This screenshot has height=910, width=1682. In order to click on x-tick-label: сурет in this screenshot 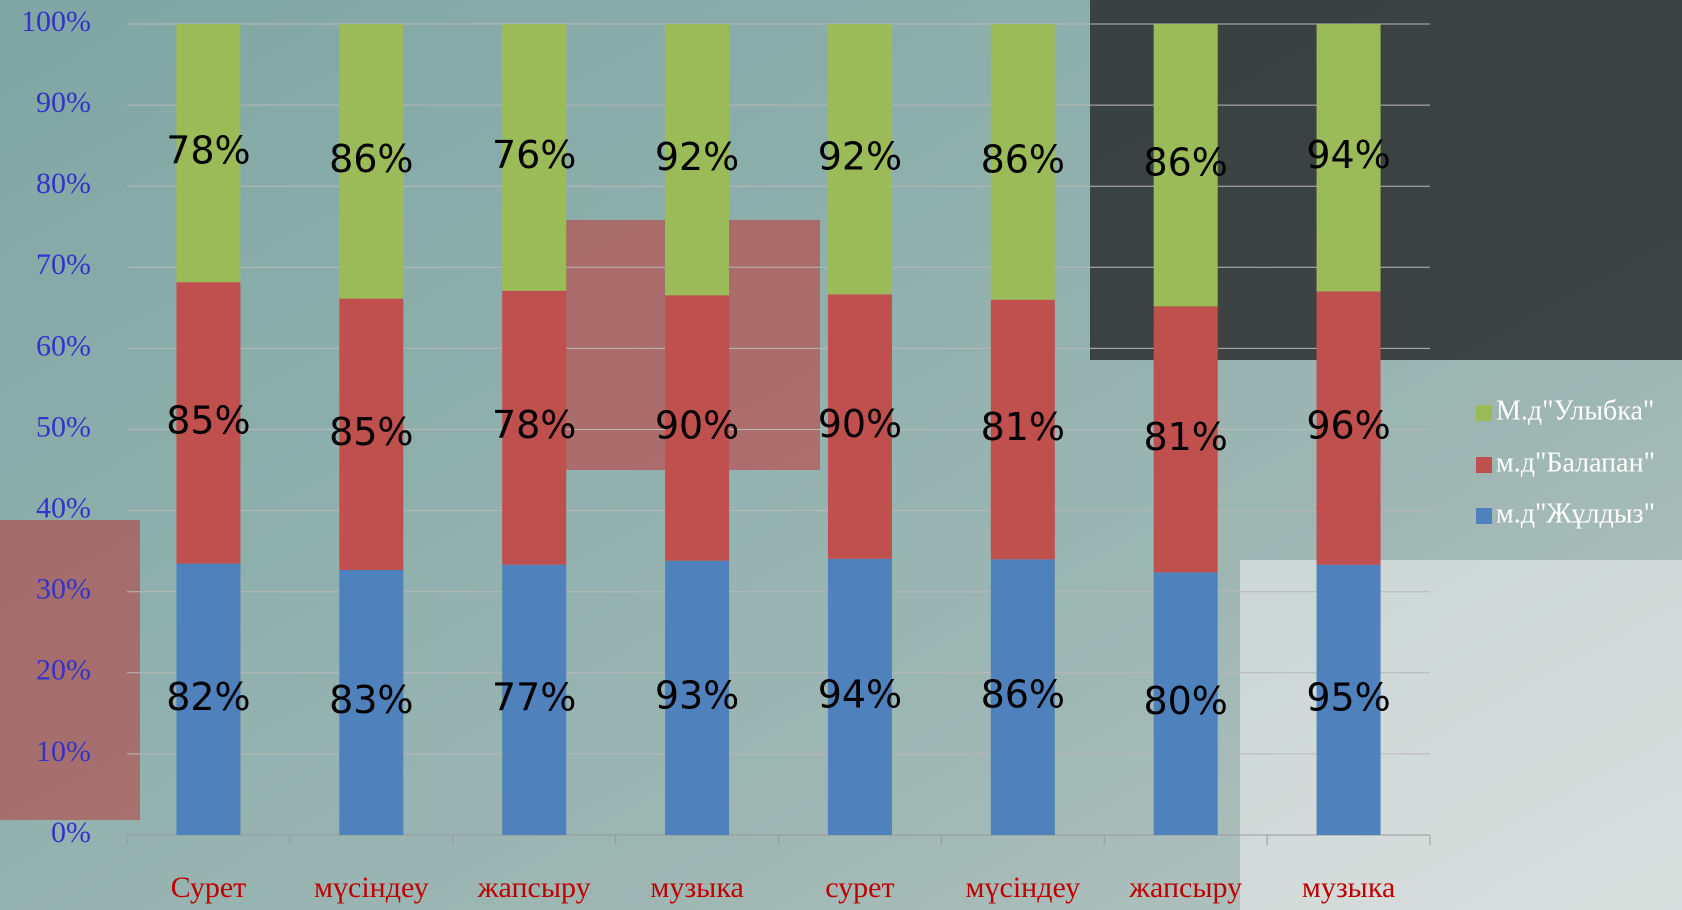, I will do `click(859, 887)`.